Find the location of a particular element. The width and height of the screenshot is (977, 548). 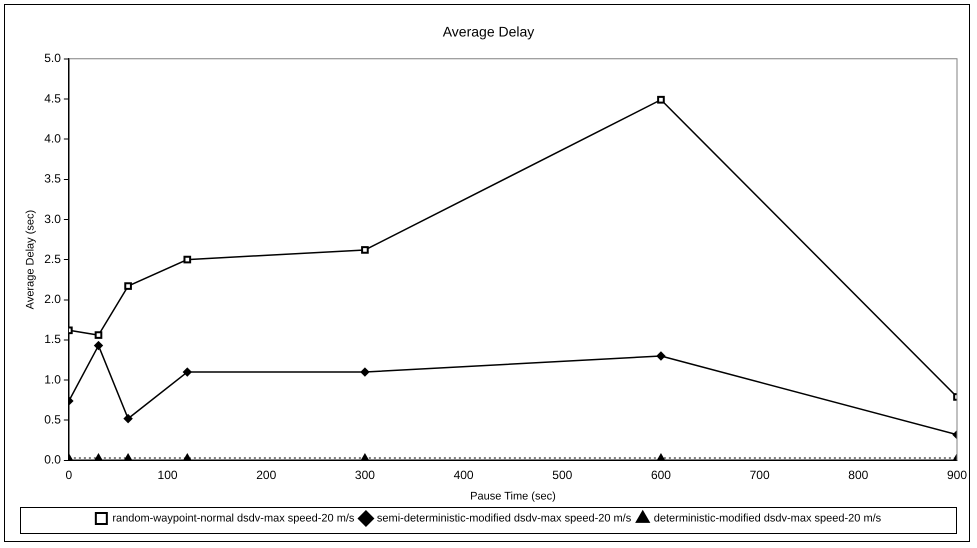

x-tick-label: 200 is located at coordinates (266, 475).